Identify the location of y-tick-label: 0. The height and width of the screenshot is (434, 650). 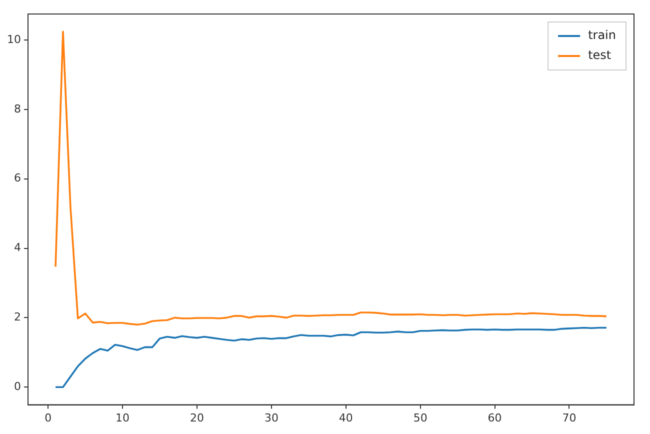
(17, 386).